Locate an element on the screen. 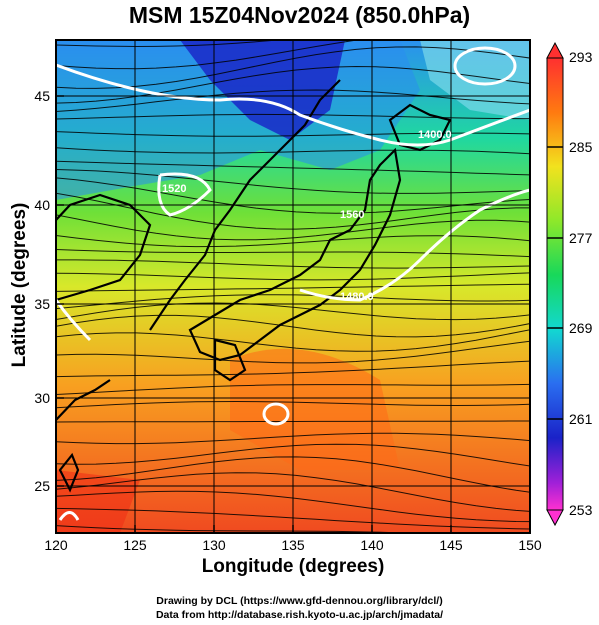  x-tick-label: 120 is located at coordinates (56, 545).